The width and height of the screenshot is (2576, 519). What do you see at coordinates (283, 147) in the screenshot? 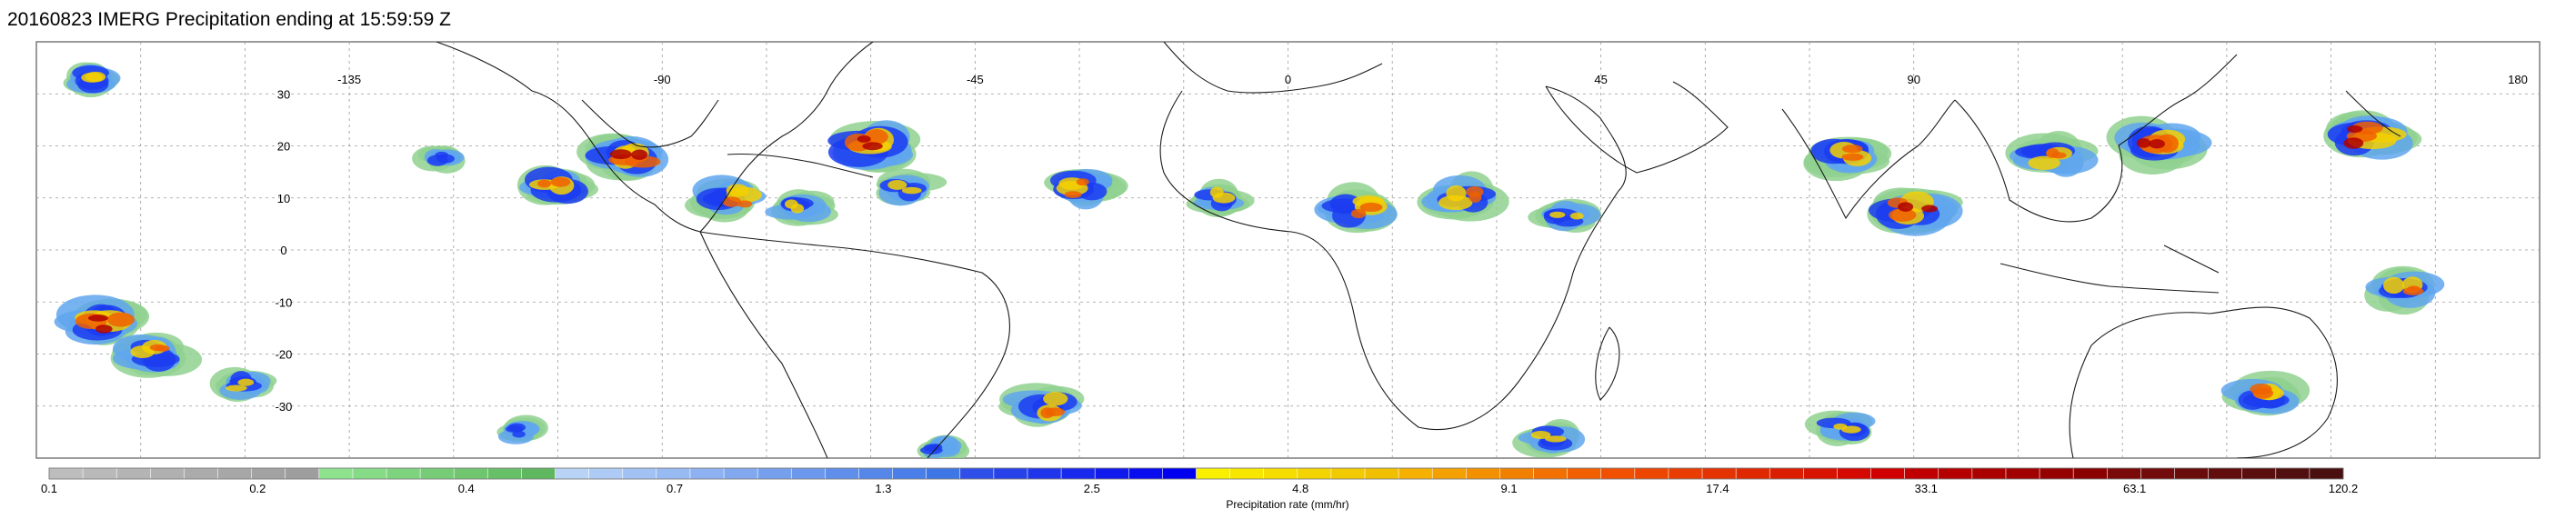
I see `latitude-tick-label: 20` at bounding box center [283, 147].